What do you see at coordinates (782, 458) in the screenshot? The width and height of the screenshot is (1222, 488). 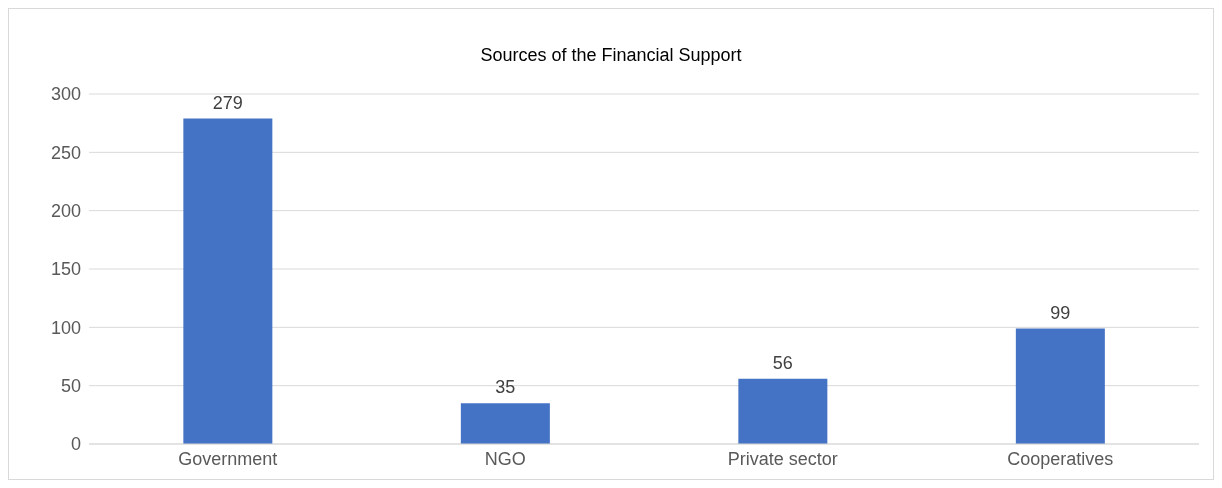 I see `x-tick-label: Private sector` at bounding box center [782, 458].